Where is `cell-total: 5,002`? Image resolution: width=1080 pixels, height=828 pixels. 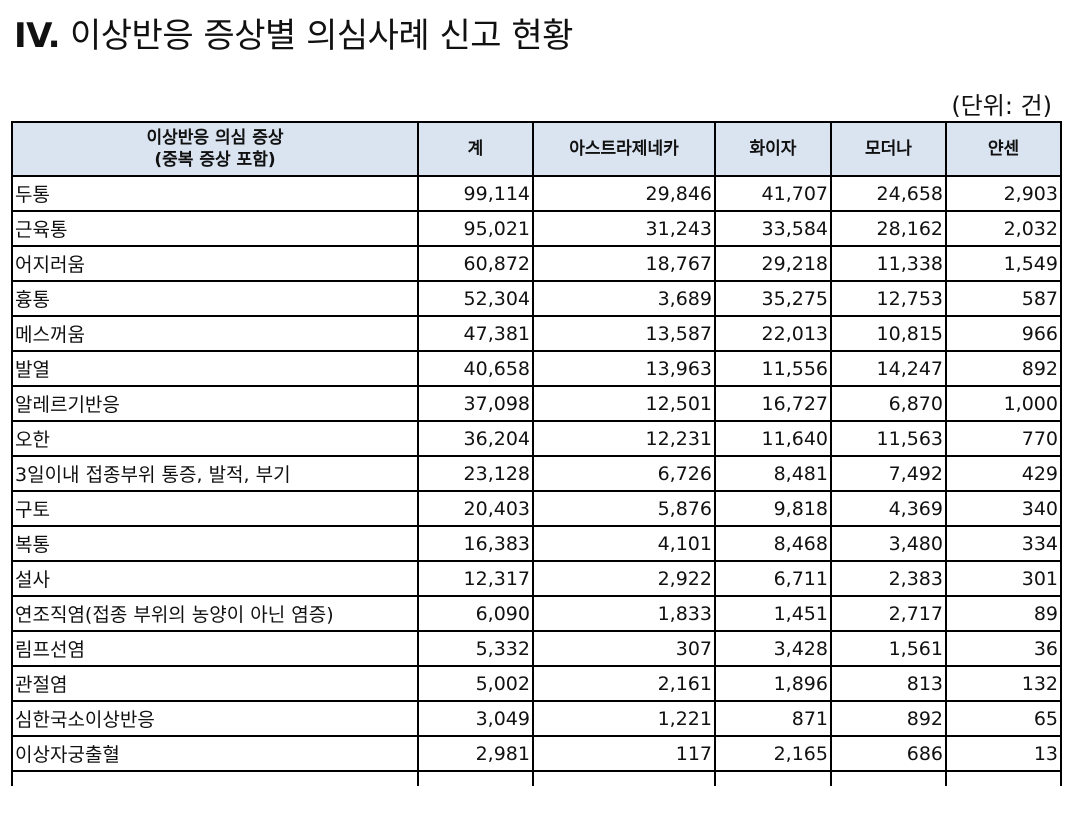 cell-total: 5,002 is located at coordinates (475, 683).